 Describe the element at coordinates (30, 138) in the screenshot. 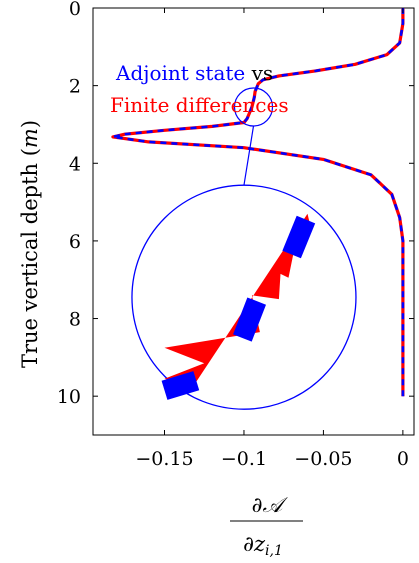

I see `y-axis-label-unit: m` at that location.